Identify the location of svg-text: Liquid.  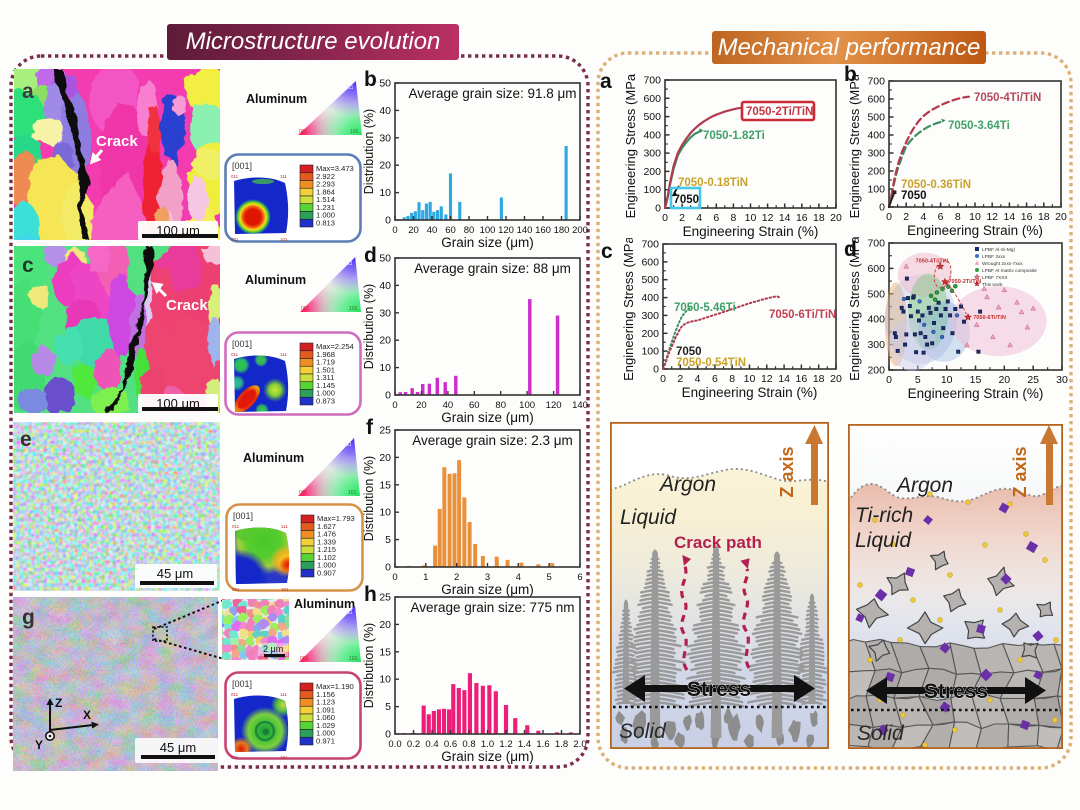
(883, 540).